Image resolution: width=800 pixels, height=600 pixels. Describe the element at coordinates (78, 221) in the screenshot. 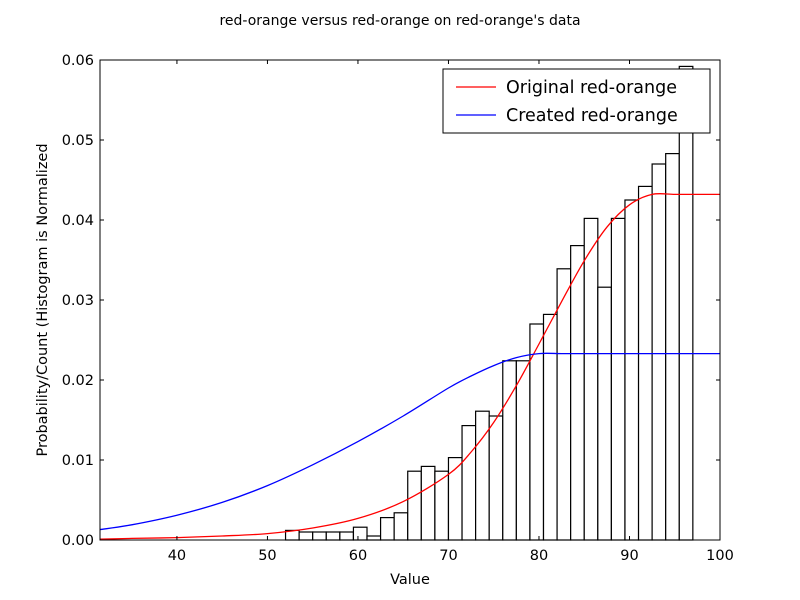

I see `y-tick-label: 0.04` at that location.